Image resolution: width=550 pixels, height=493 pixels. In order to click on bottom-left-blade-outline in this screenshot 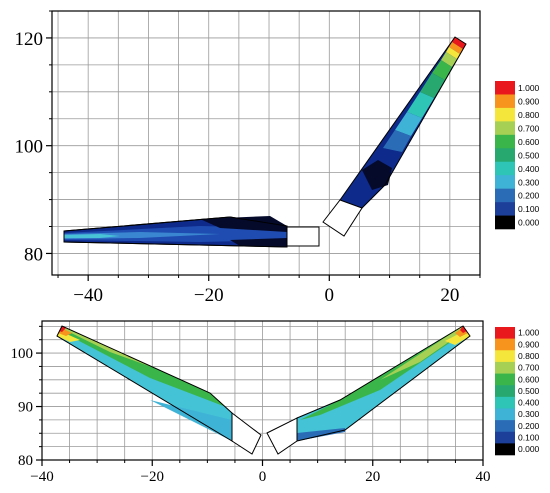, I will do `click(144, 383)`.